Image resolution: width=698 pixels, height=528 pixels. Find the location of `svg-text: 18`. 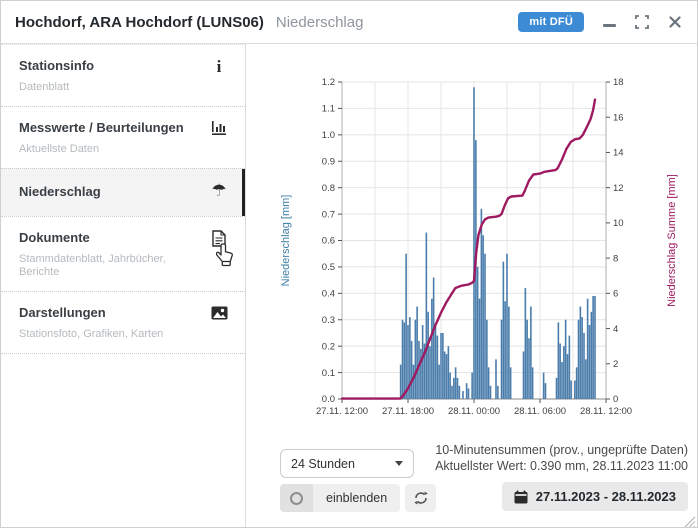

svg-text: 18 is located at coordinates (618, 82).